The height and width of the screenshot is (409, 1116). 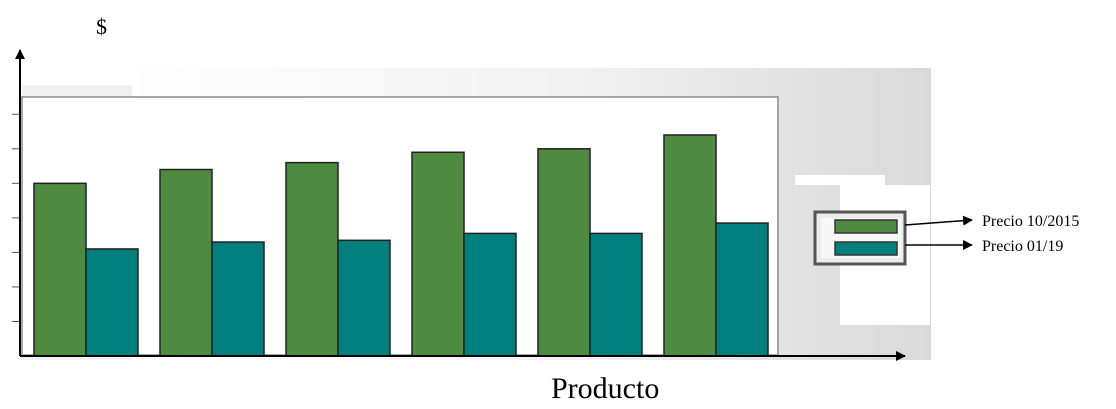 What do you see at coordinates (1022, 246) in the screenshot?
I see `legend-label-series-2: Precio 01/19` at bounding box center [1022, 246].